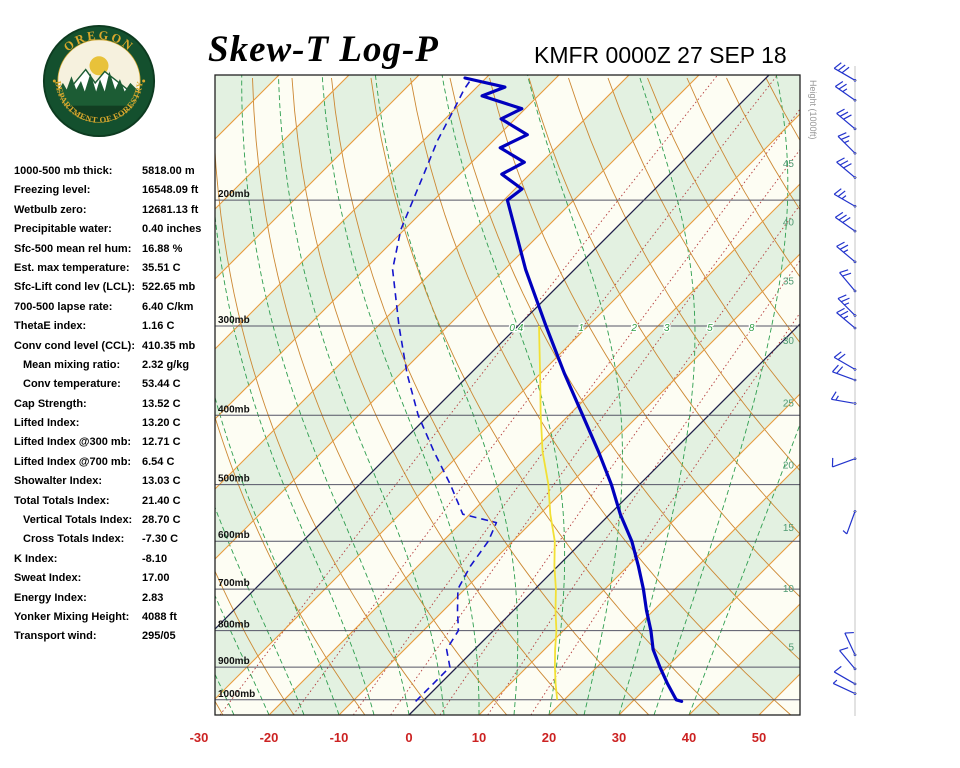 The image size is (960, 768). What do you see at coordinates (73, 461) in the screenshot?
I see `index-label: Lifted Index @700 mb:` at bounding box center [73, 461].